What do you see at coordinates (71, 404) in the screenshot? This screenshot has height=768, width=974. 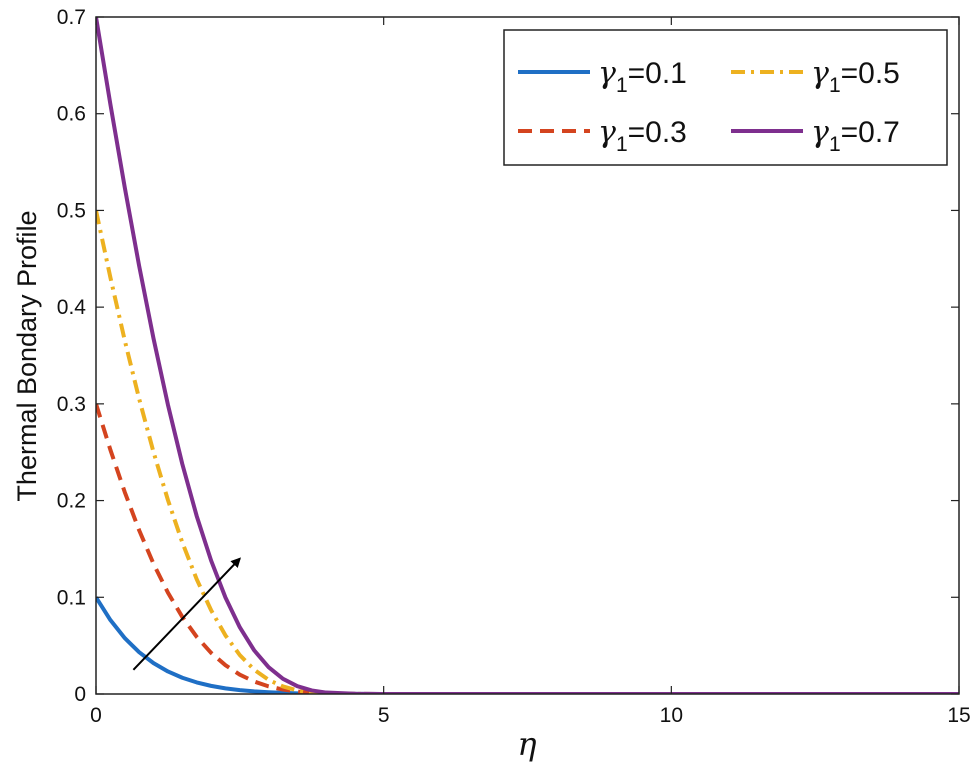 I see `y-tick-label: 0.3` at bounding box center [71, 404].